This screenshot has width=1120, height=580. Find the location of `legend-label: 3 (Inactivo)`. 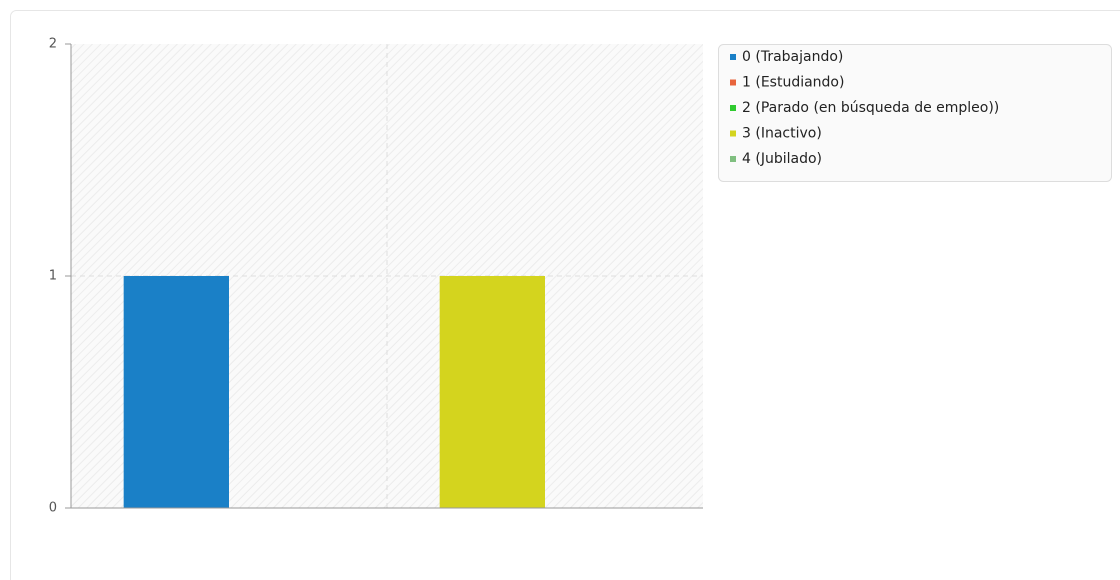

legend-label: 3 (Inactivo) is located at coordinates (782, 134).